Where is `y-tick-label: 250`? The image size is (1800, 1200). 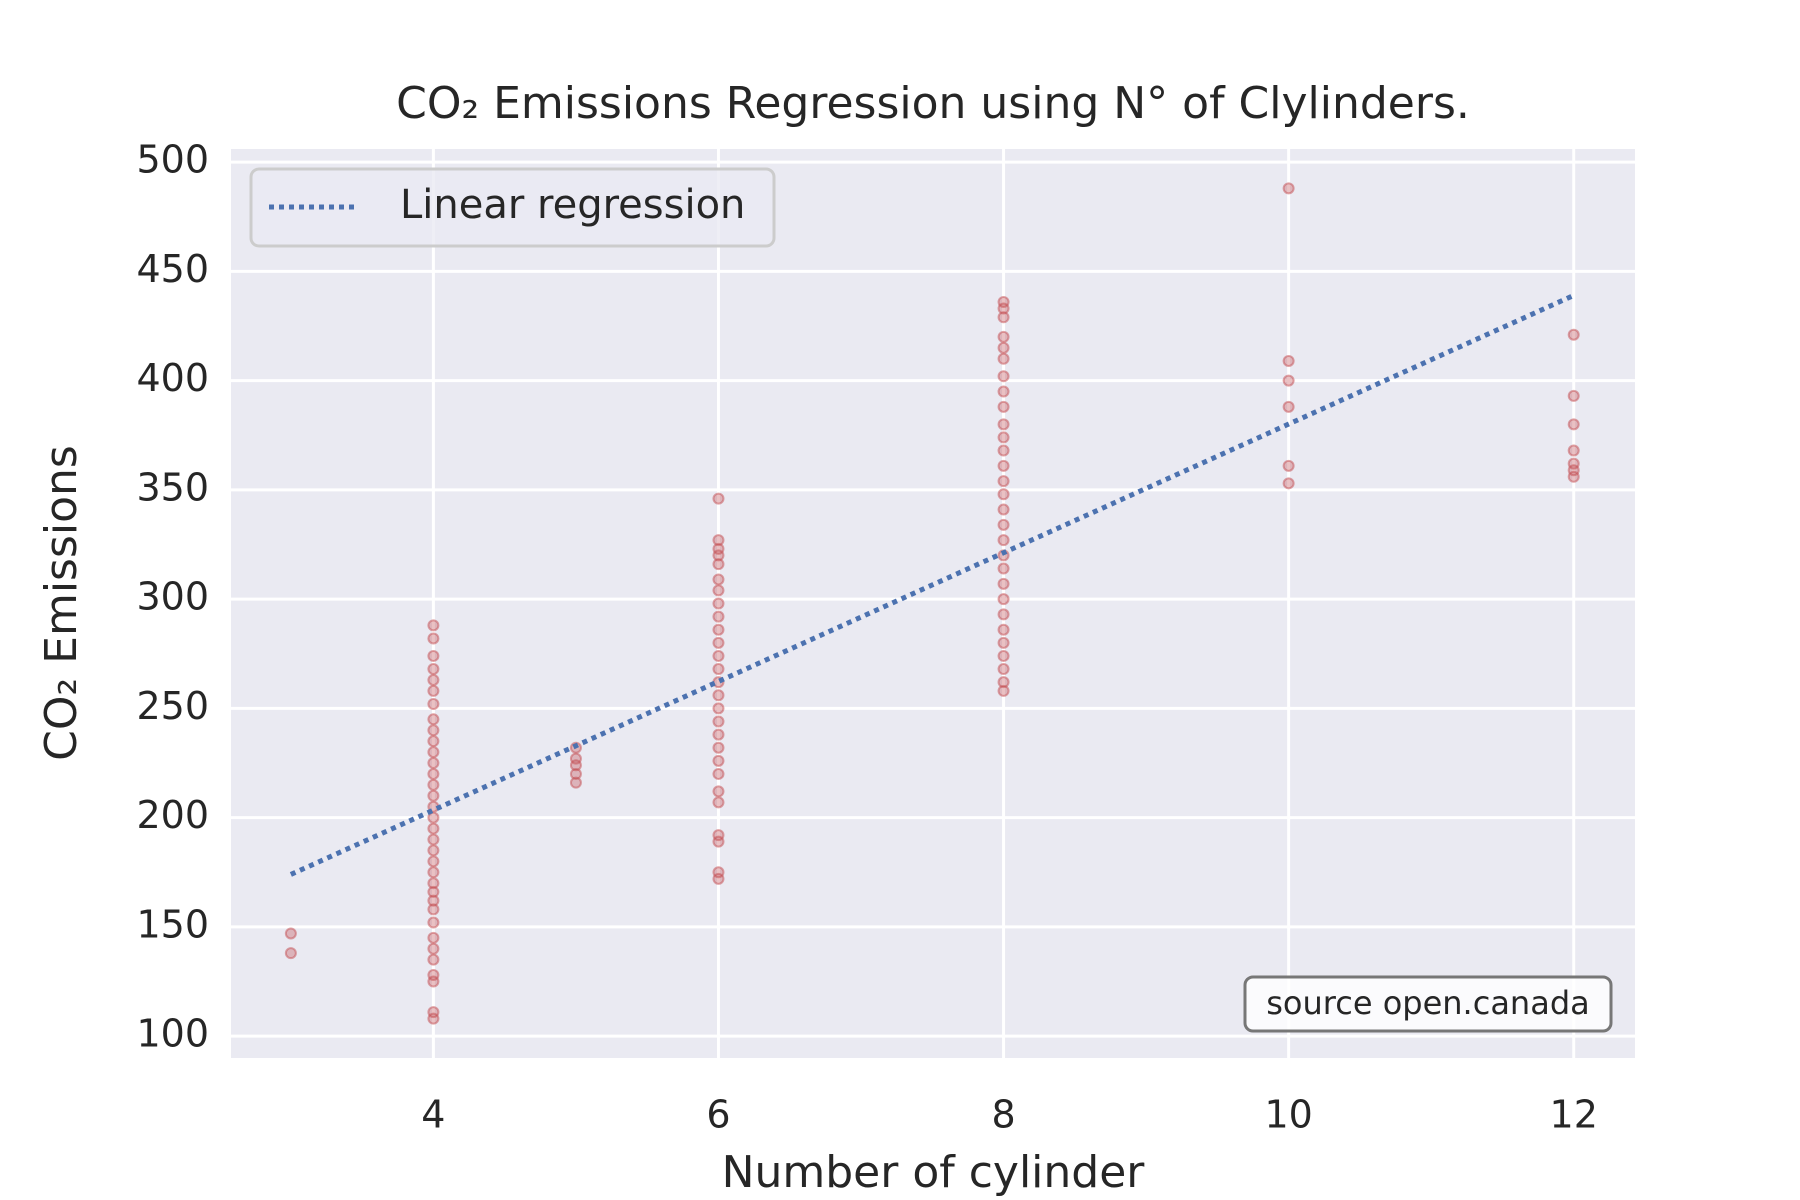 y-tick-label: 250 is located at coordinates (172, 706).